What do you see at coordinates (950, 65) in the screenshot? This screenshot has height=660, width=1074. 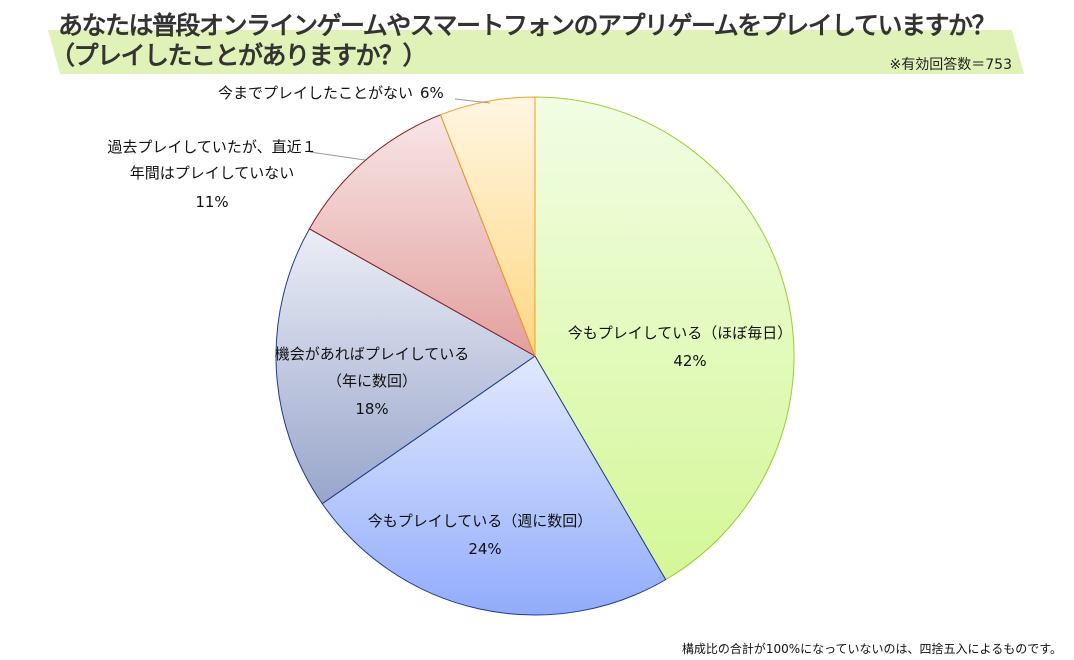 I see `sample-size-note: ※有効回答数＝753` at bounding box center [950, 65].